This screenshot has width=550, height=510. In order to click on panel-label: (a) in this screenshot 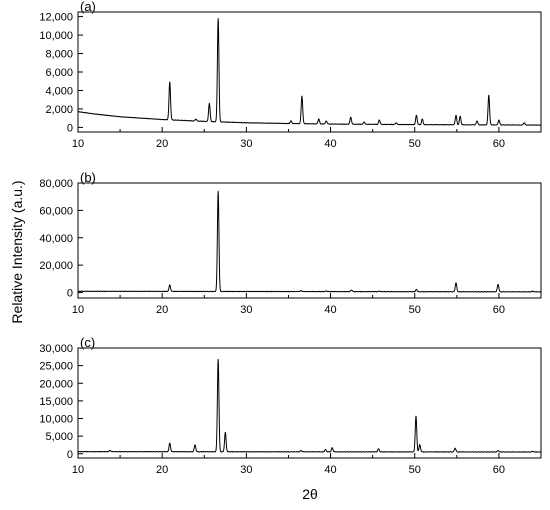, I will do `click(88, 7)`.